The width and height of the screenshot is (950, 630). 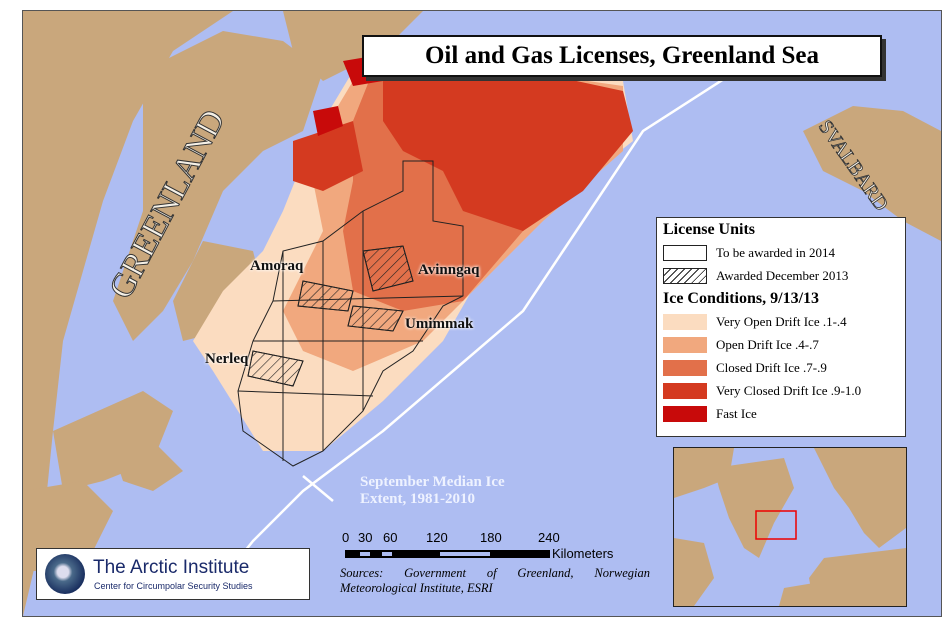 I want to click on legend-item: To be awarded in 2014, so click(x=784, y=252).